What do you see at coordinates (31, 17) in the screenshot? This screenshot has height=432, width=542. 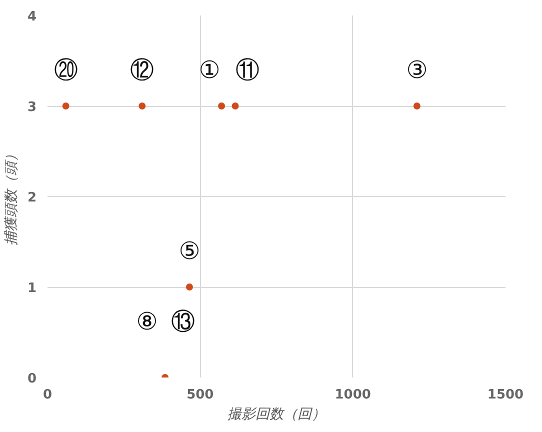 I see `y-tick-label: 4` at bounding box center [31, 17].